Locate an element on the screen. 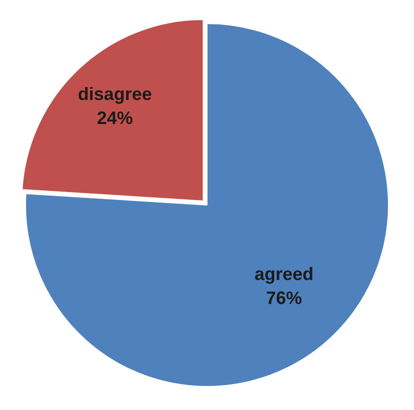 The width and height of the screenshot is (414, 410). slice-label: disagree is located at coordinates (115, 94).